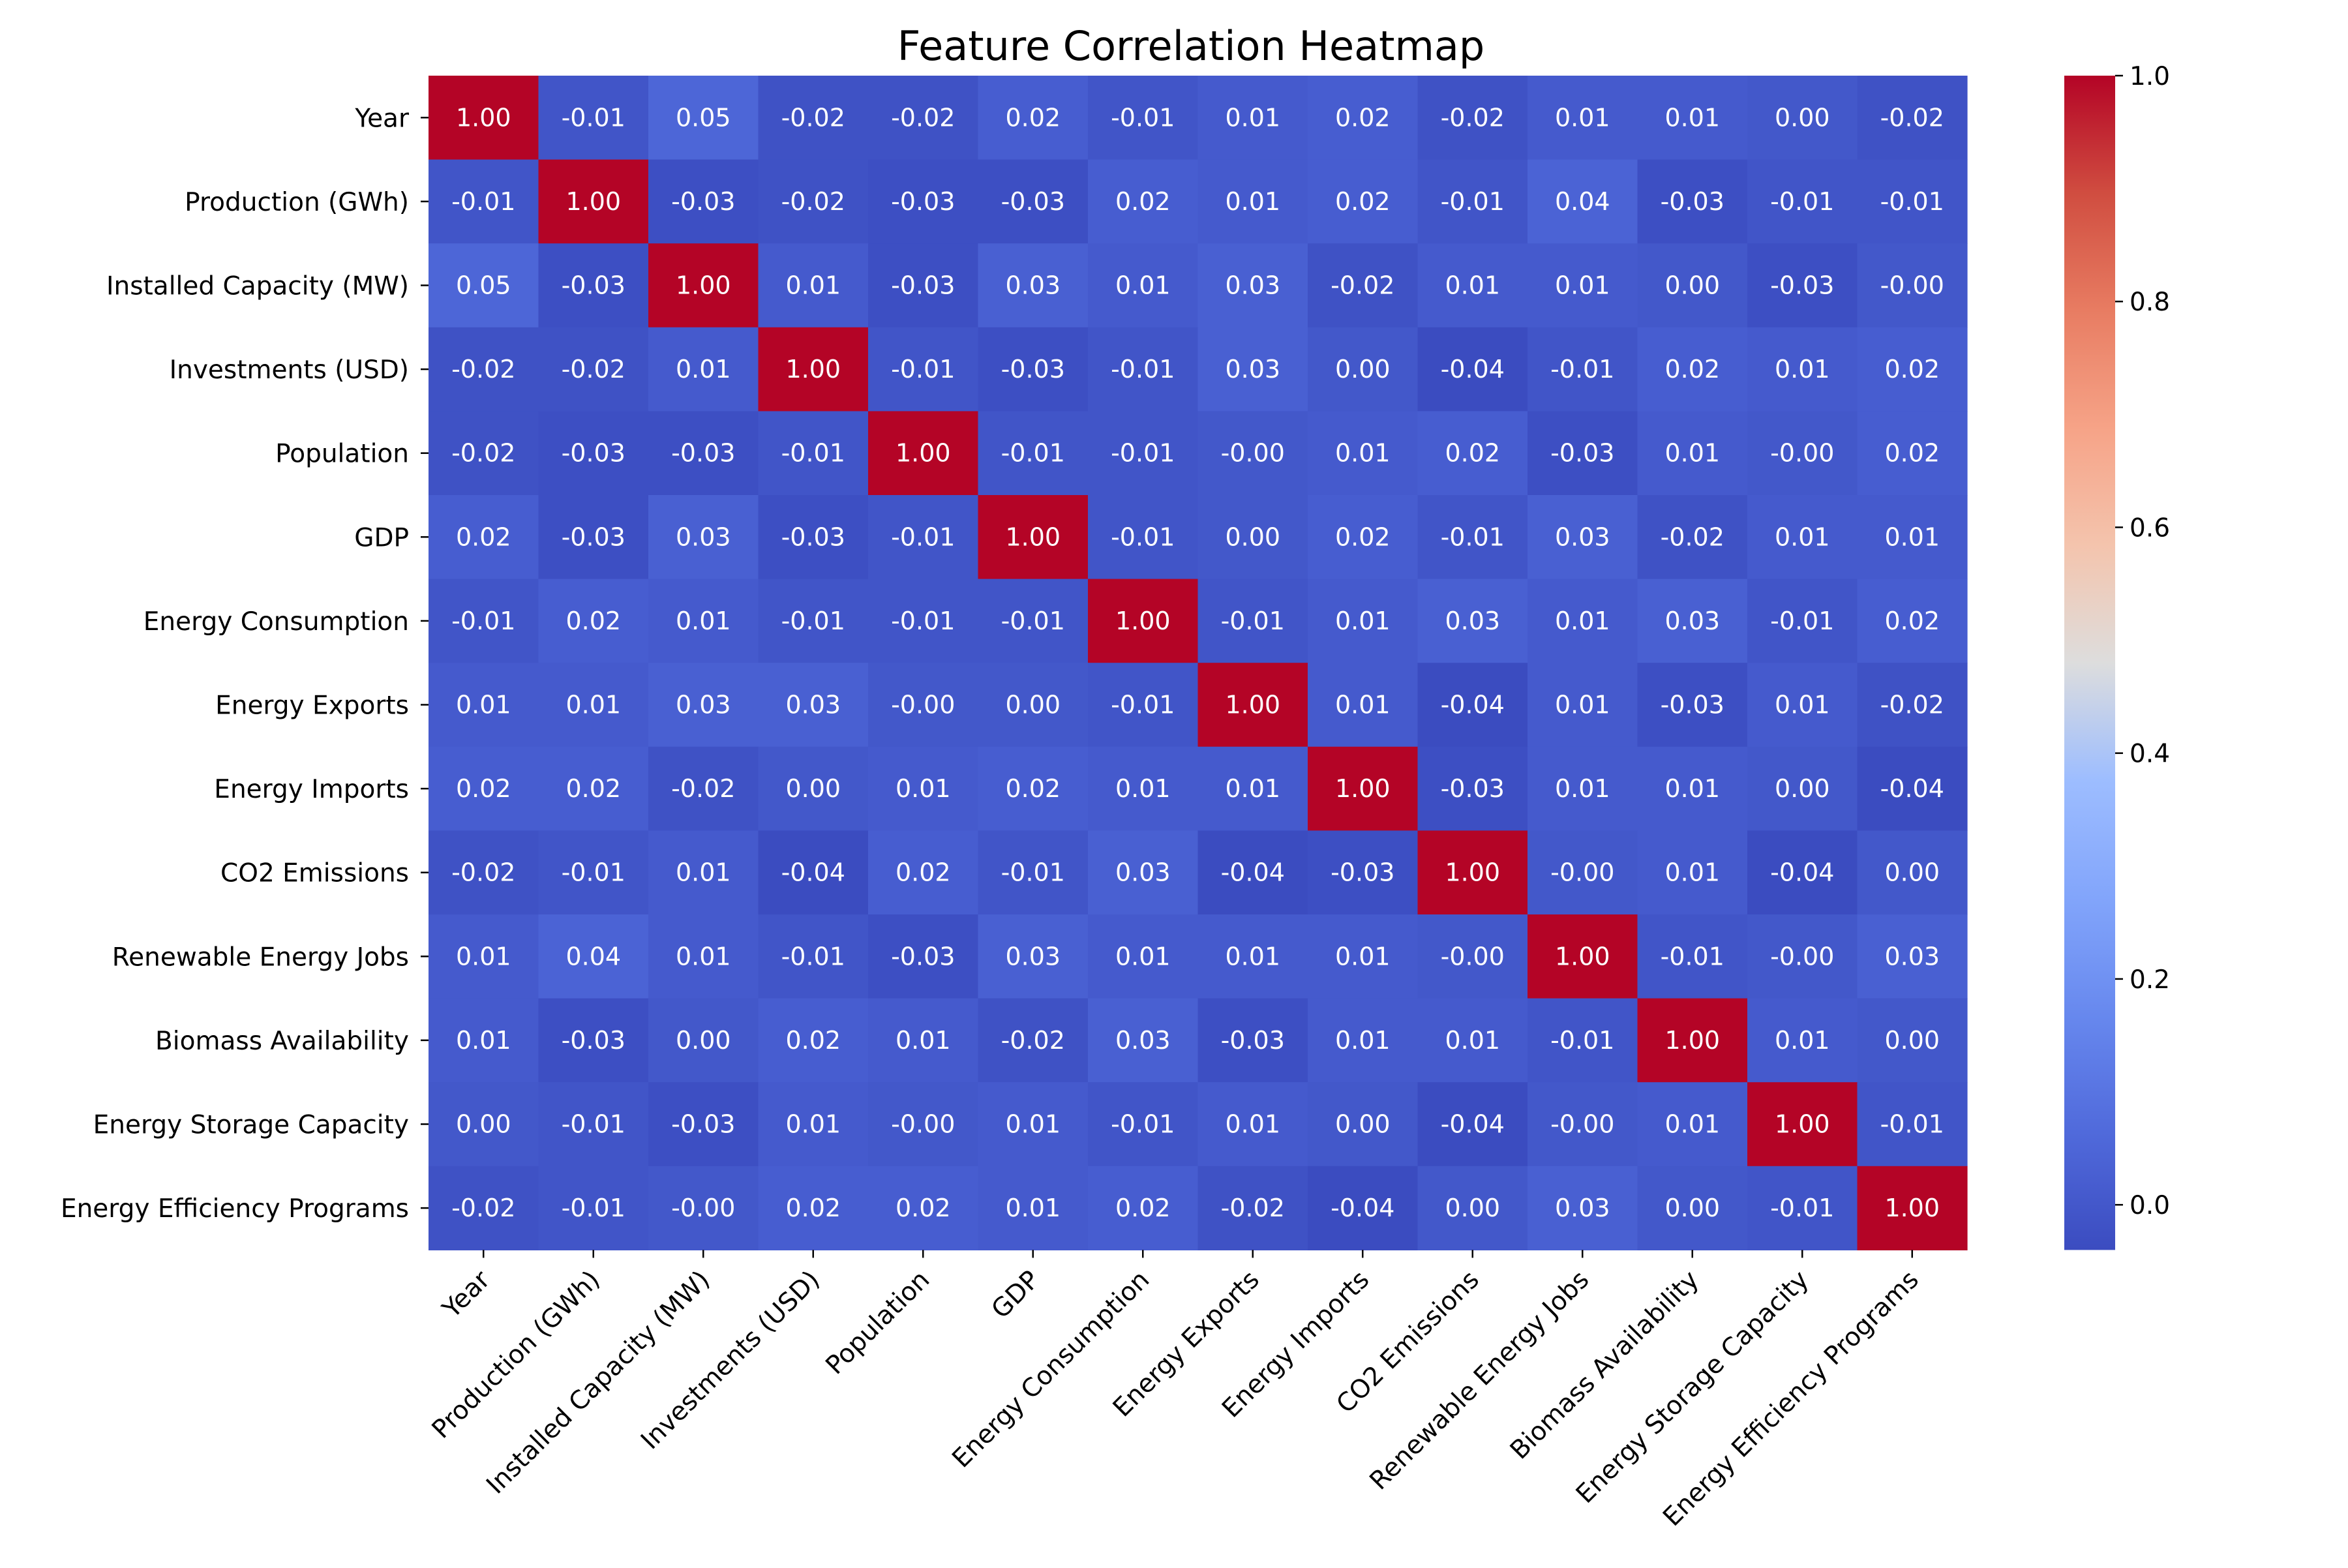  Describe the element at coordinates (276, 622) in the screenshot. I see `row-label: Energy Consumption` at that location.